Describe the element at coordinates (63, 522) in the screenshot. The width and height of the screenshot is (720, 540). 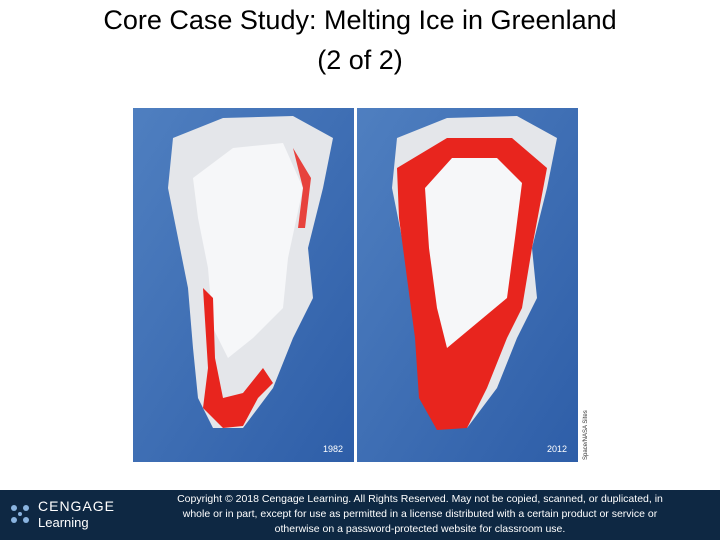
I see `logo-sub: Learning` at that location.